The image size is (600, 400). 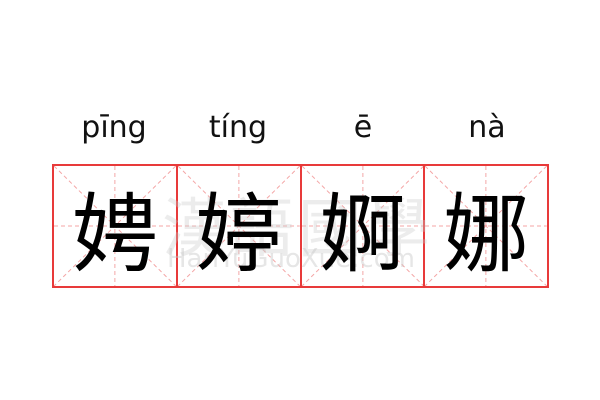 I want to click on character-cell: 娉, so click(x=116, y=226).